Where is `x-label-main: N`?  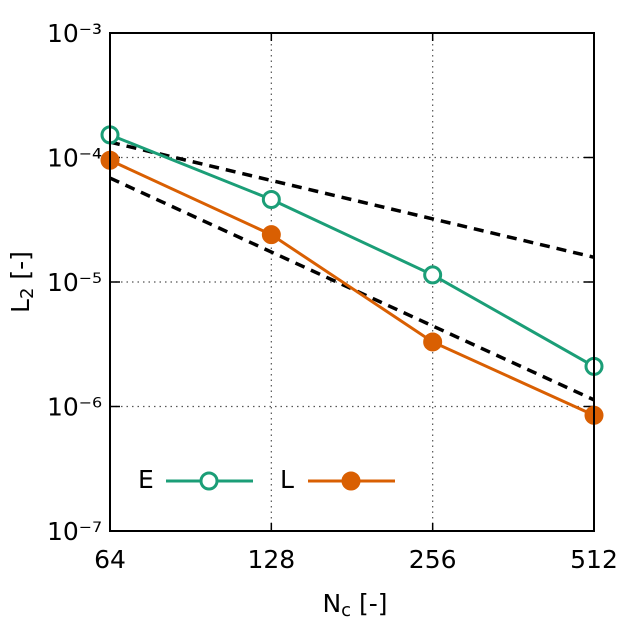
x-label-main: N is located at coordinates (331, 603).